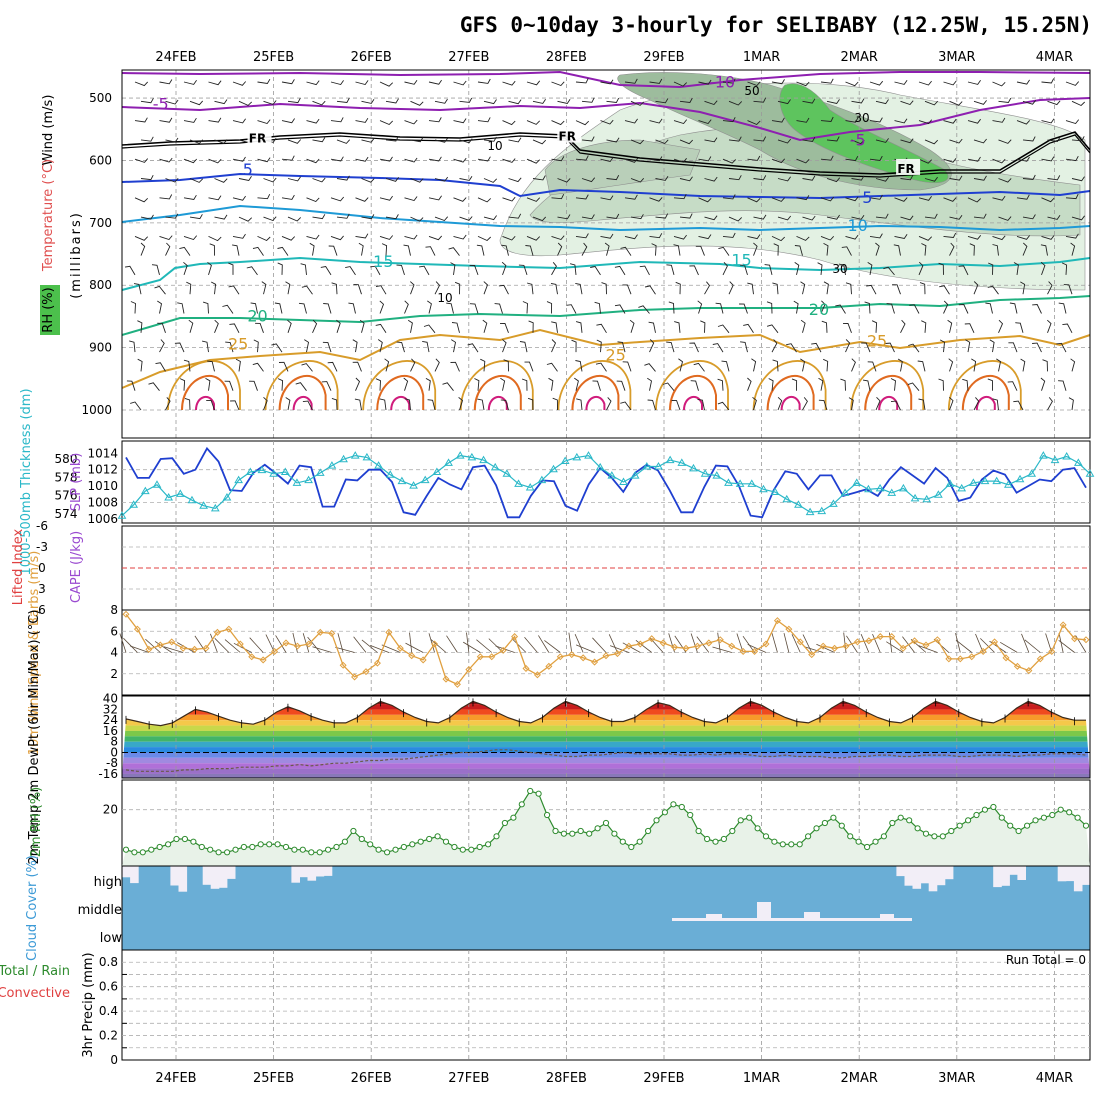  Describe the element at coordinates (1054, 57) in the screenshot. I see `date-label-top: 4MAR` at that location.